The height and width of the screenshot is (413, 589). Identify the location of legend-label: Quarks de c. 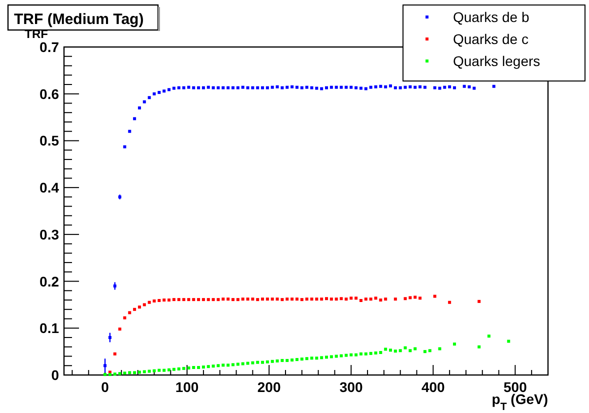
(490, 39).